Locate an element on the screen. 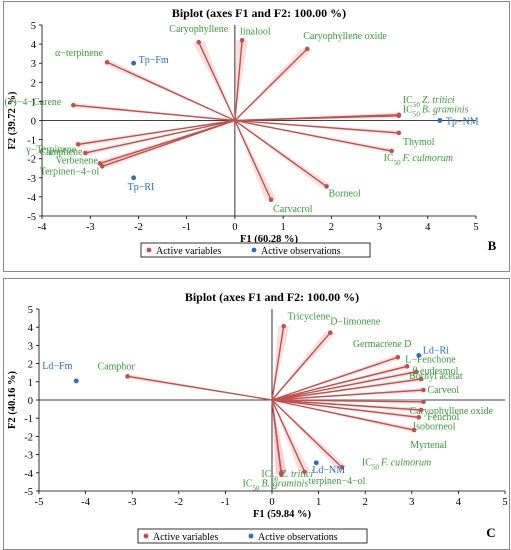  variable-point-camphene is located at coordinates (85, 153).